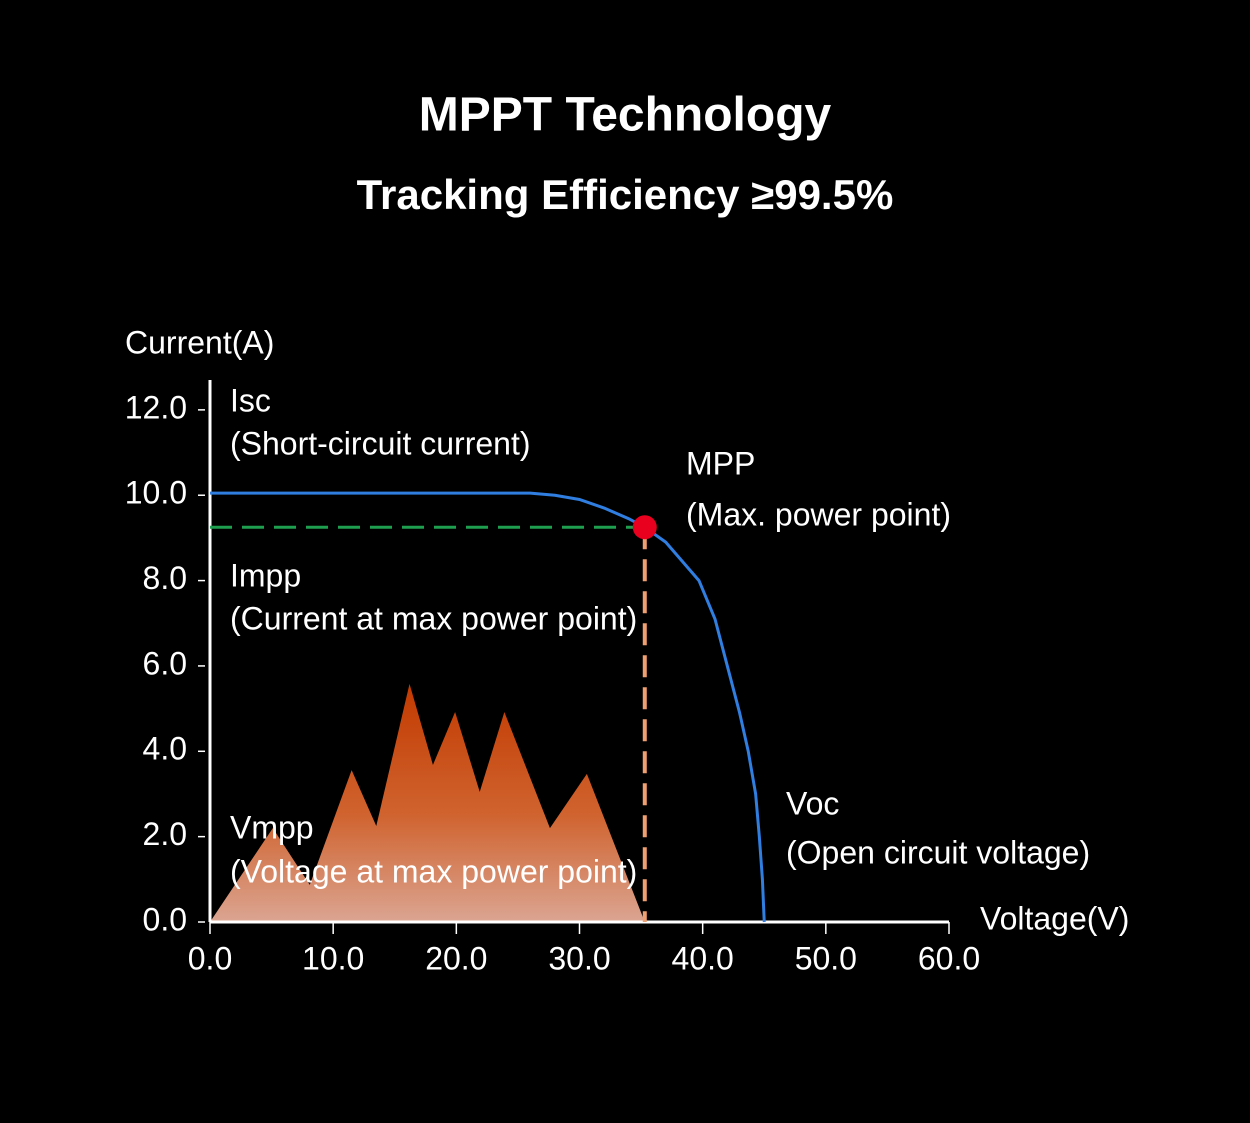  What do you see at coordinates (427, 802) in the screenshot?
I see `power-area` at bounding box center [427, 802].